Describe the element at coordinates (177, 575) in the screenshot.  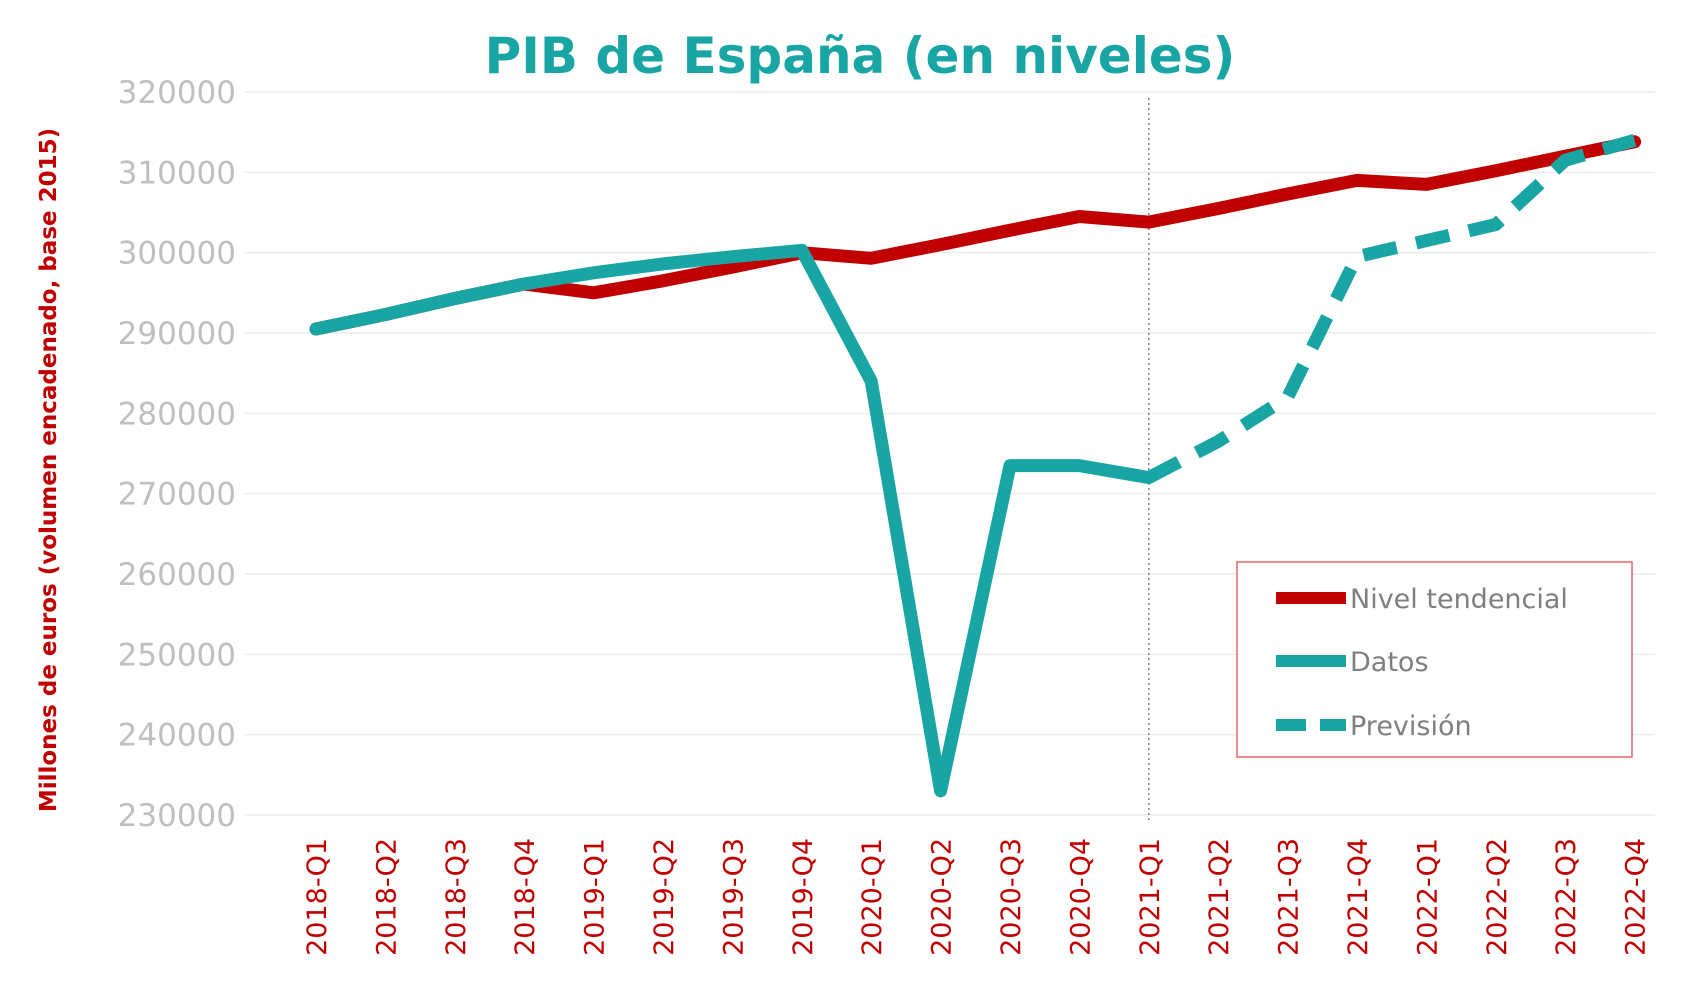
I see `y-tick-label: 260000` at that location.